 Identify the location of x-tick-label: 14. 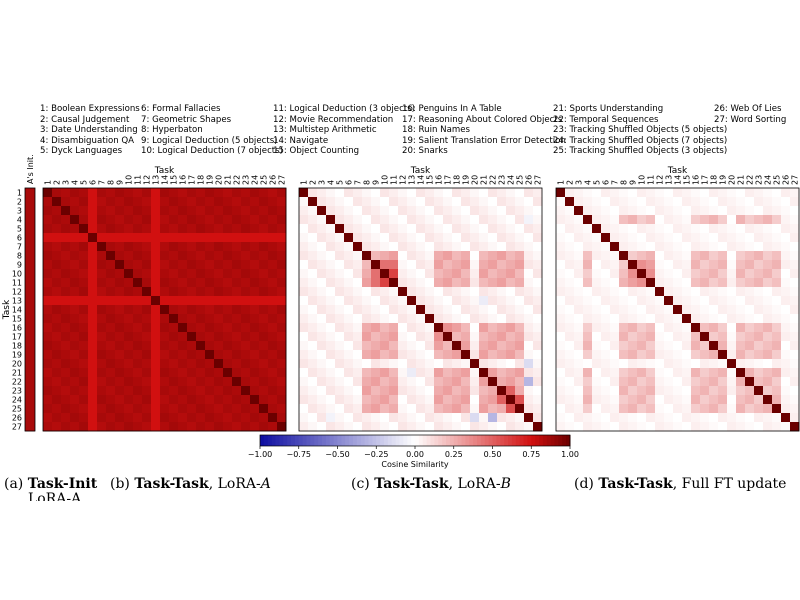
(165, 180).